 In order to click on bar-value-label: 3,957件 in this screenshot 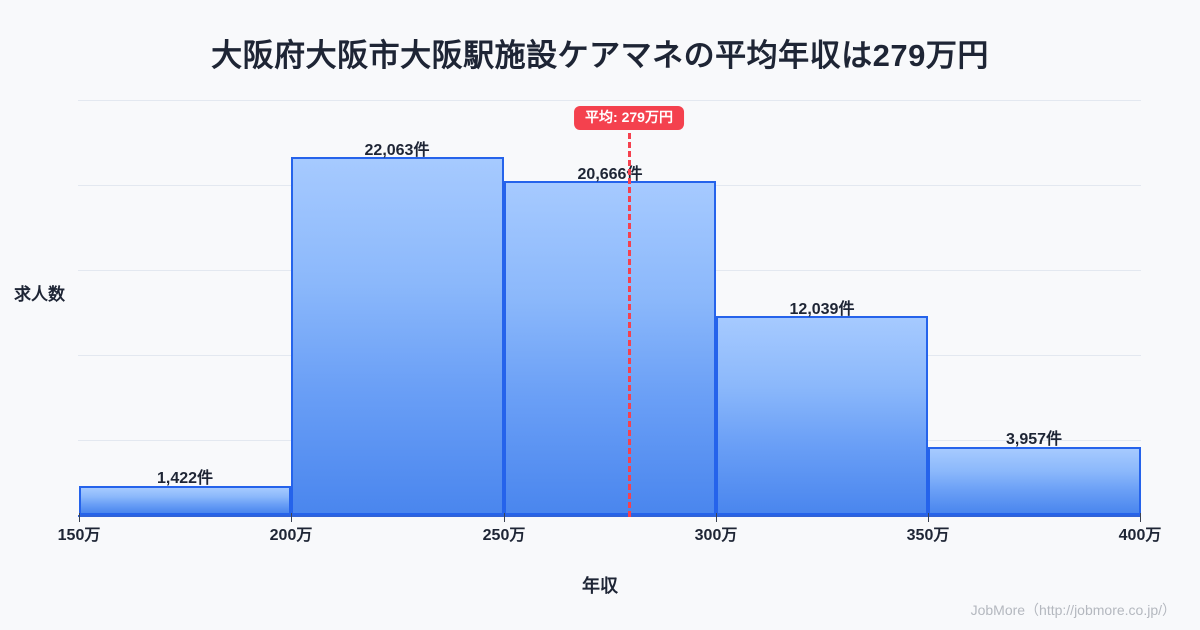, I will do `click(1034, 439)`.